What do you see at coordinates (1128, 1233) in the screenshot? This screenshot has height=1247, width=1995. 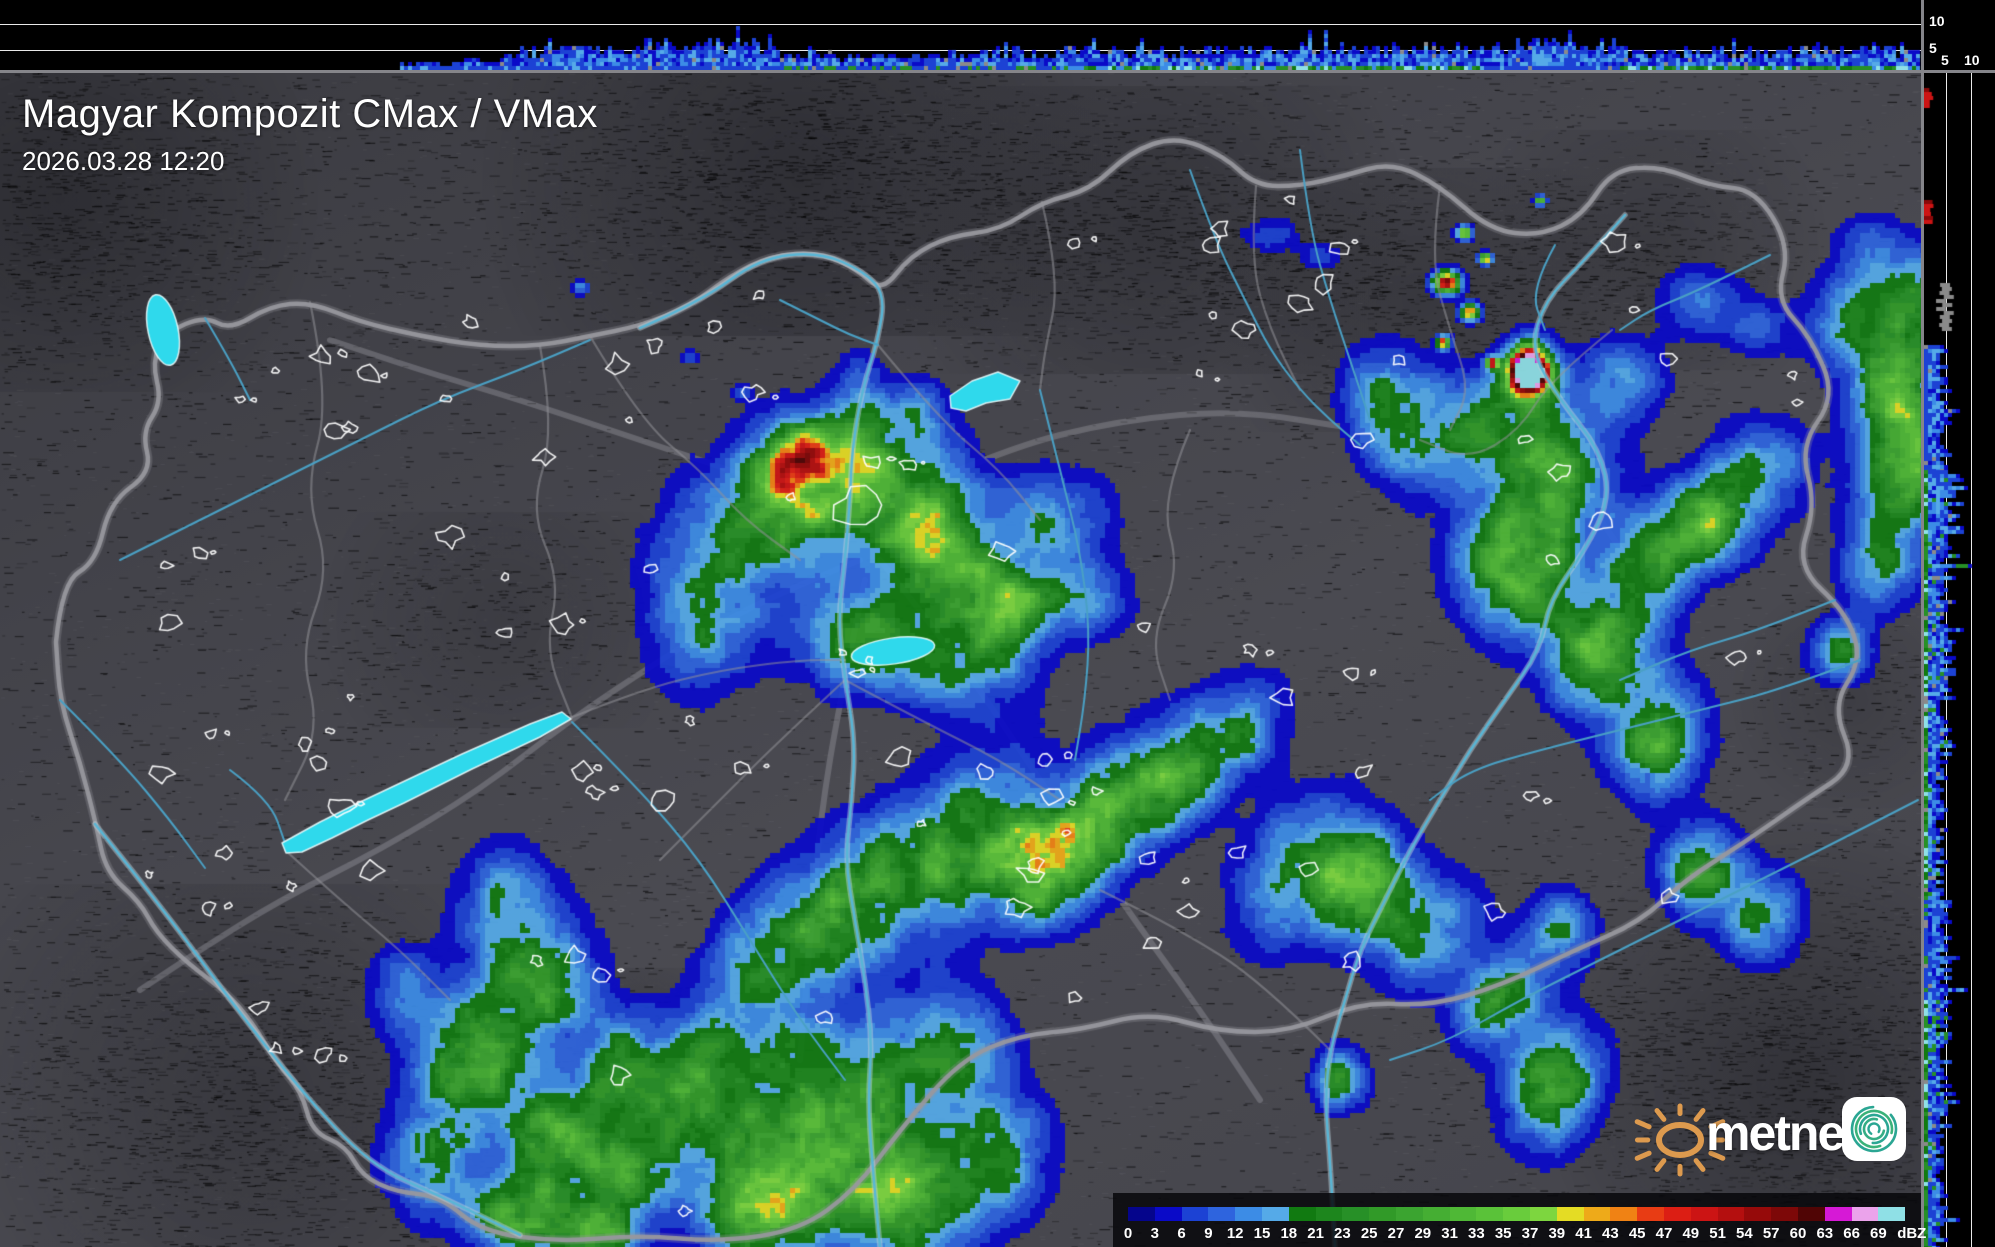 I see `legend-tick-0: 0` at bounding box center [1128, 1233].